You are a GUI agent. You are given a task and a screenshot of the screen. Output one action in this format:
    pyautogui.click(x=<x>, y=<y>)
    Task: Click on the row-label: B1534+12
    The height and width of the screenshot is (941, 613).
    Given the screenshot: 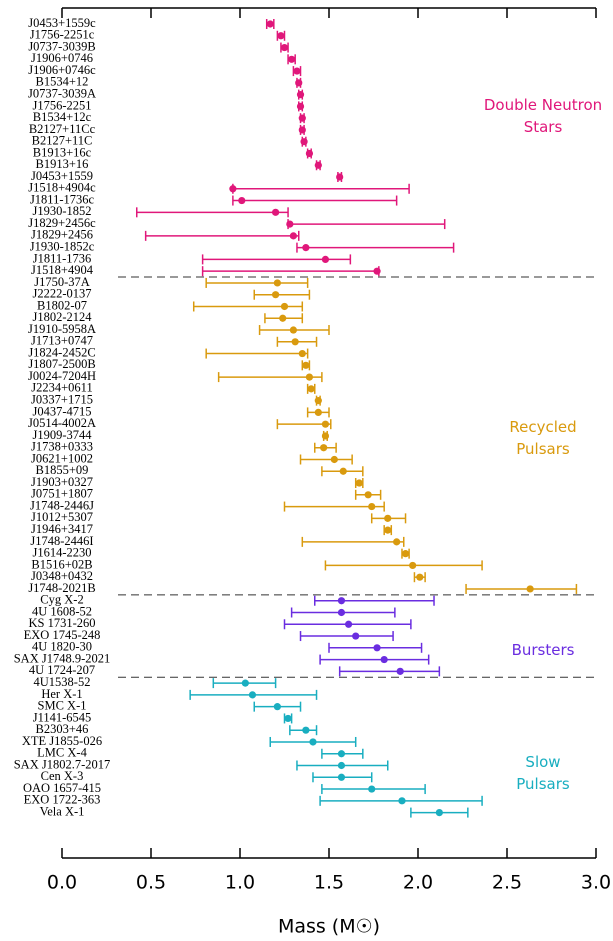 What is the action you would take?
    pyautogui.click(x=62, y=82)
    